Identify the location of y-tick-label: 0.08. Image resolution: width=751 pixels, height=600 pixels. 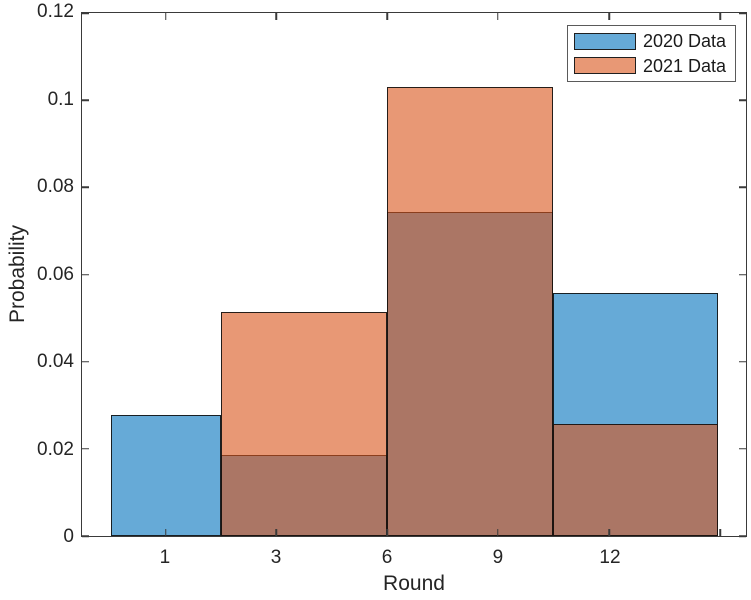
(55, 186).